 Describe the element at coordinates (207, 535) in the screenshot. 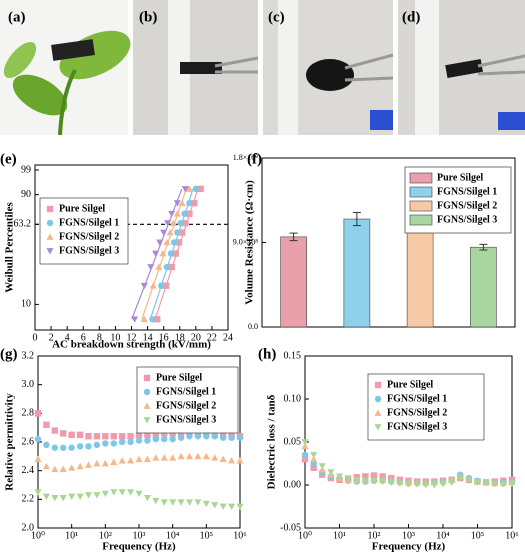

I see `x-tick-label: 10⁵` at that location.